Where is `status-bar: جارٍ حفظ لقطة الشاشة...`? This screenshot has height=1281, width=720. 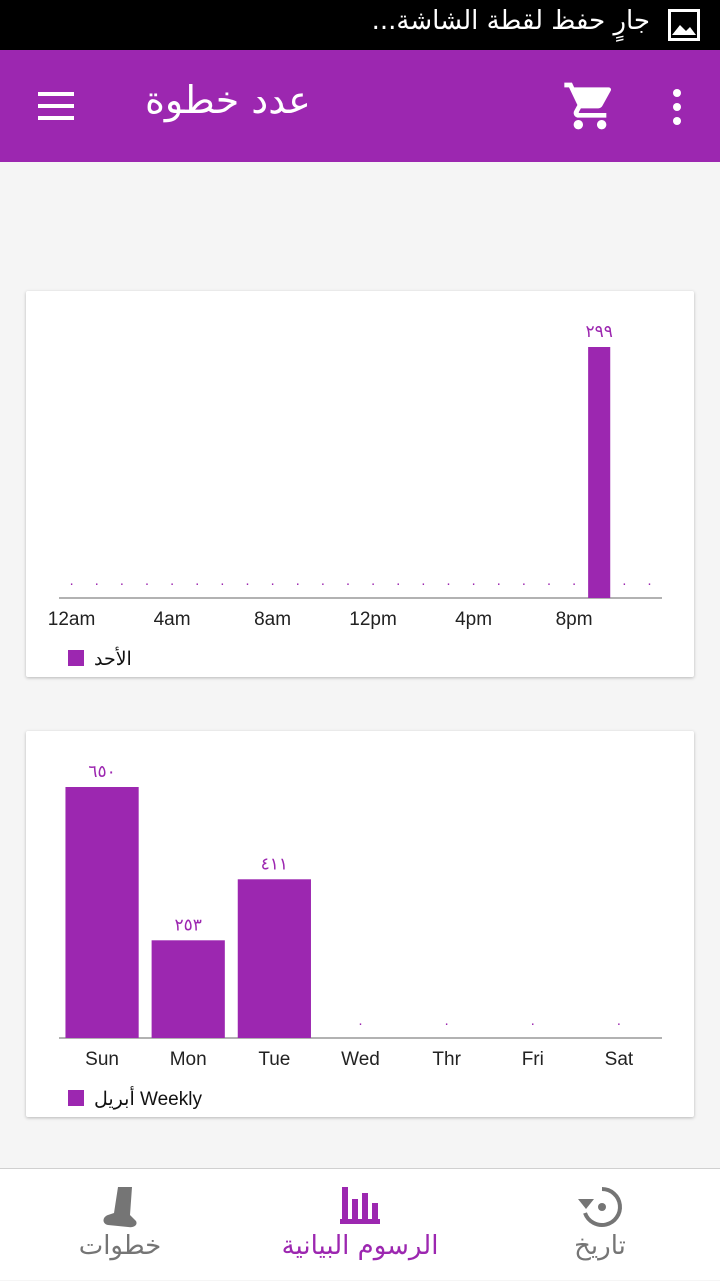 status-bar: جارٍ حفظ لقطة الشاشة... is located at coordinates (360, 25).